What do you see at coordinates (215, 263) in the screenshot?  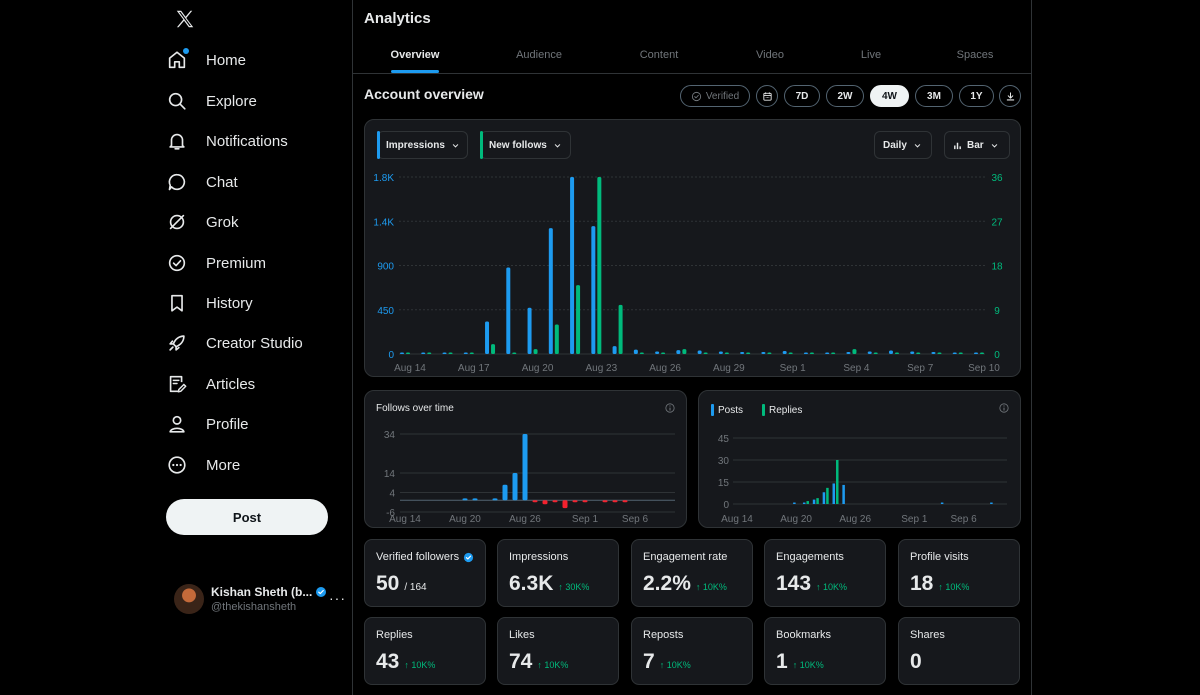 I see `nav-premium: Premium` at bounding box center [215, 263].